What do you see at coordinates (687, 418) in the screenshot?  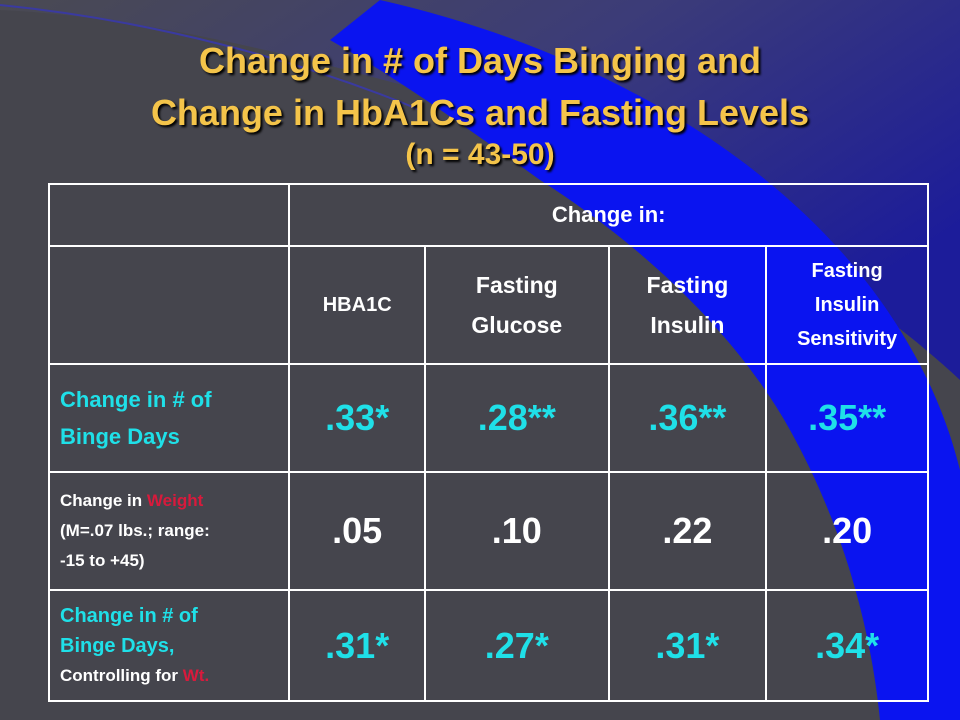 I see `value-cell: .36**` at bounding box center [687, 418].